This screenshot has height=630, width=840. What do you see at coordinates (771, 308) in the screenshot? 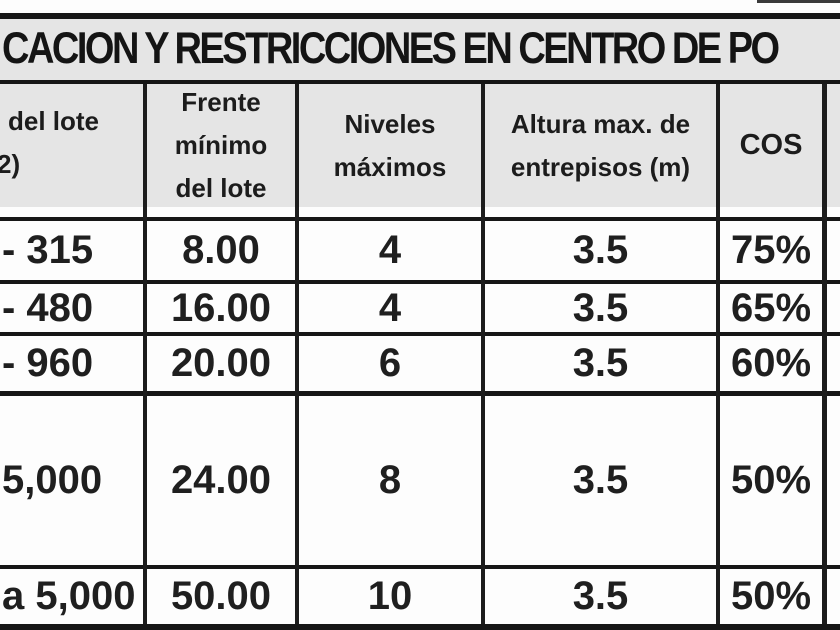
I see `table-cell-cos: 65%` at bounding box center [771, 308].